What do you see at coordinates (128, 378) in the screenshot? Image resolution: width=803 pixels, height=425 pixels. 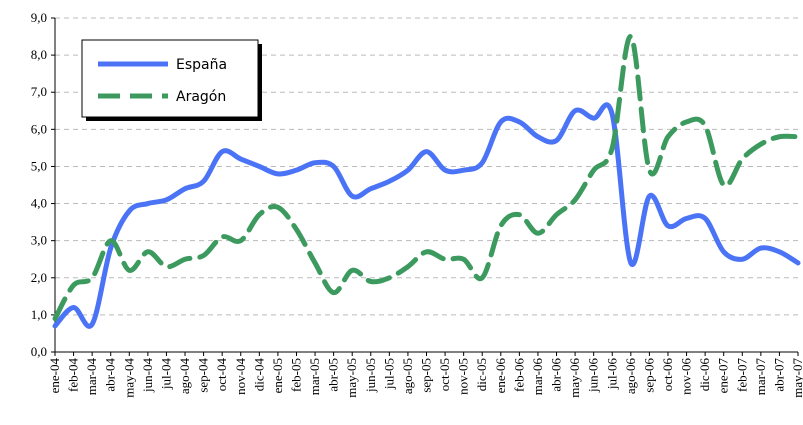 I see `x-tick-label: may-04` at bounding box center [128, 378].